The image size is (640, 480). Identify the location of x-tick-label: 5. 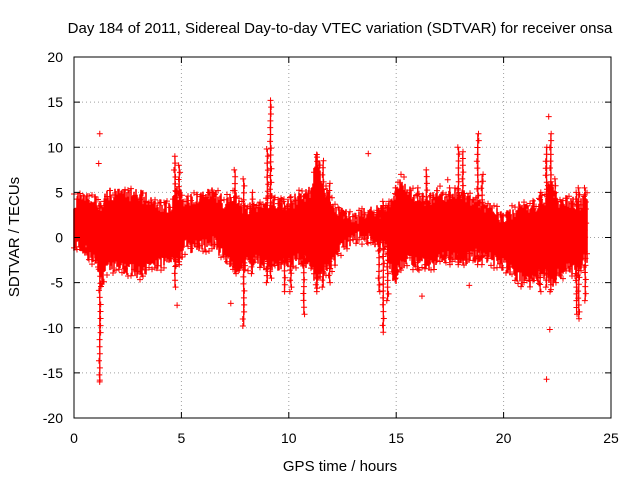
(182, 438).